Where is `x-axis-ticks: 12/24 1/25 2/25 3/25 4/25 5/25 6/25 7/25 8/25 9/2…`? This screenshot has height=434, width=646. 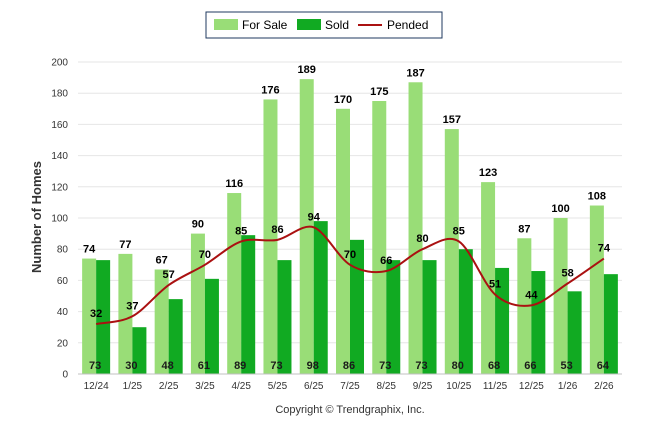 x-axis-ticks: 12/24 1/25 2/25 3/25 4/25 5/25 6/25 7/25 8/25 9/2… is located at coordinates (349, 386).